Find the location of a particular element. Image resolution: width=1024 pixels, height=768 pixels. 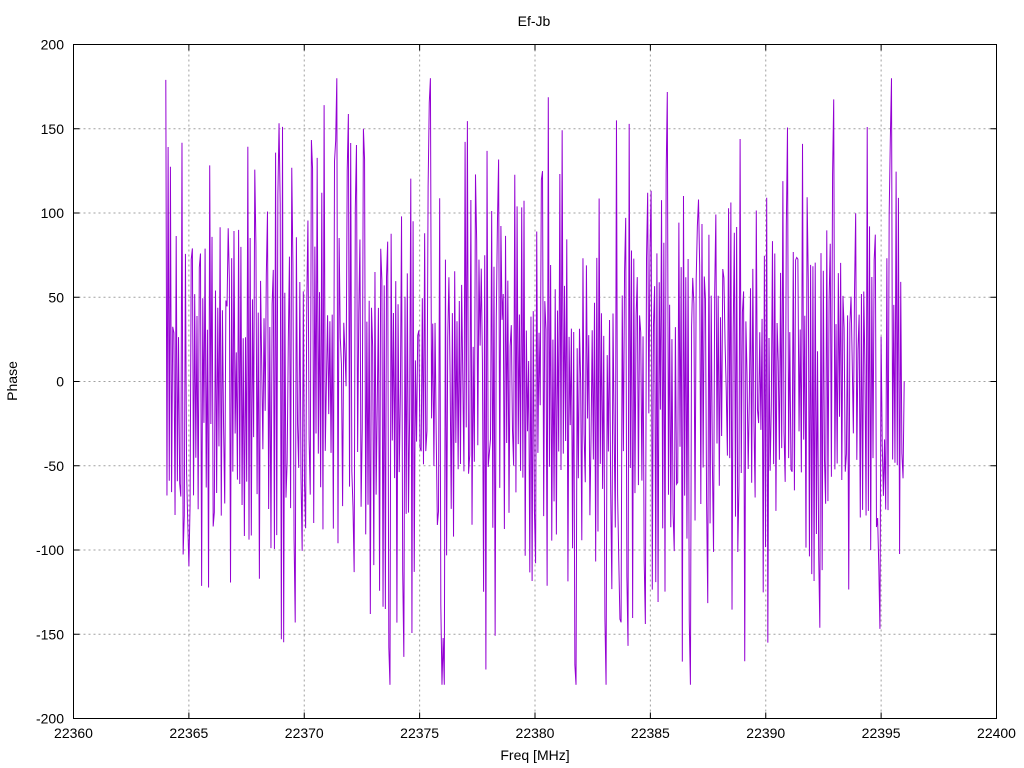

x-tick-label: 22380 is located at coordinates (535, 733).